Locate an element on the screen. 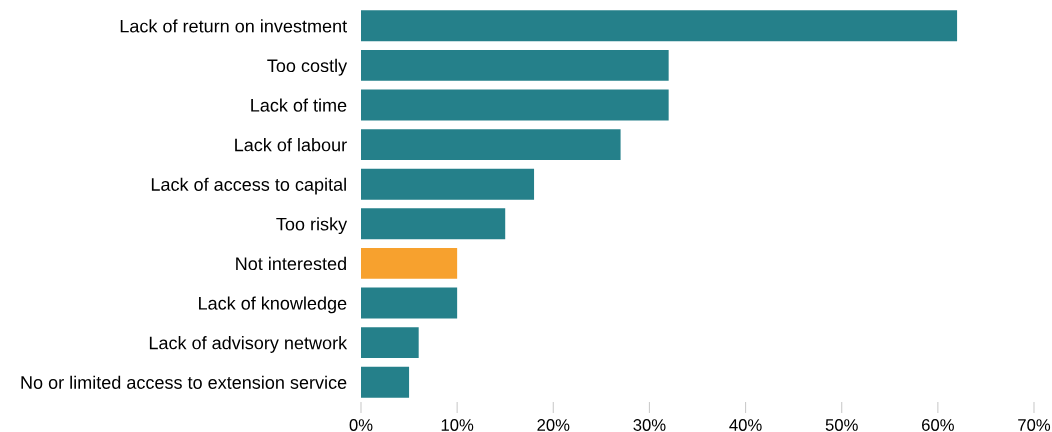 This screenshot has height=432, width=1052. x-tick-label: 10% is located at coordinates (457, 425).